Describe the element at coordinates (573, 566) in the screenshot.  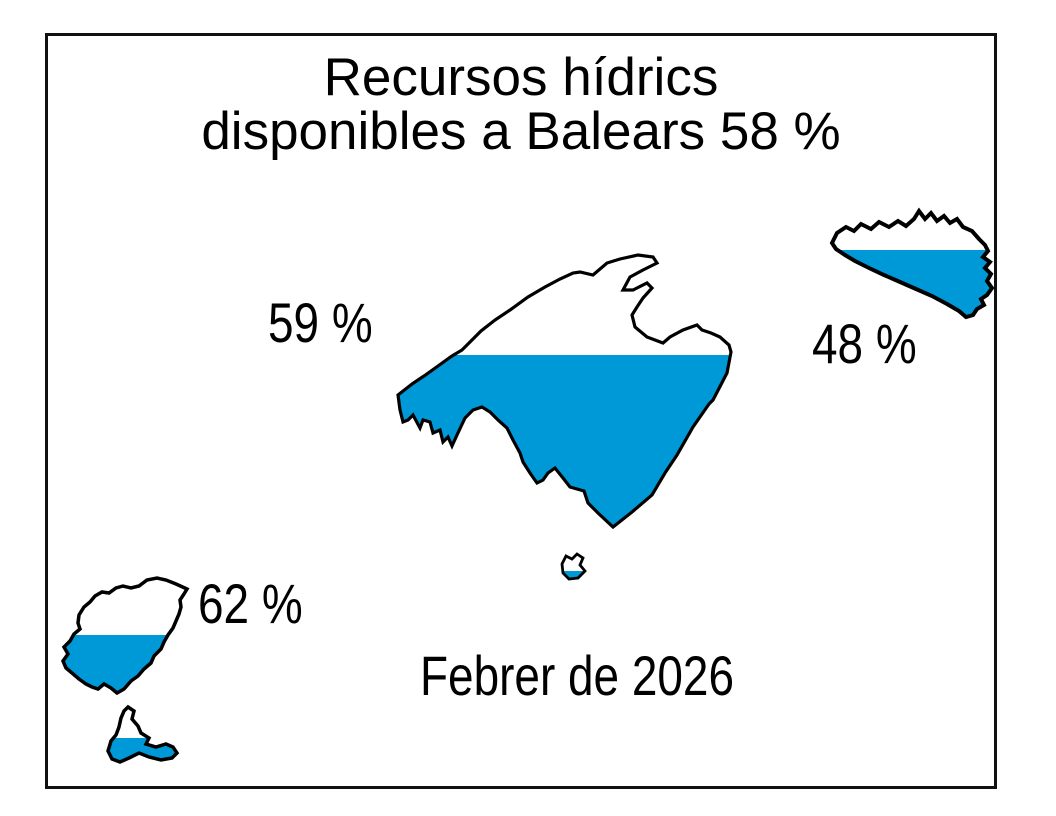
I see `cabrera-island` at that location.